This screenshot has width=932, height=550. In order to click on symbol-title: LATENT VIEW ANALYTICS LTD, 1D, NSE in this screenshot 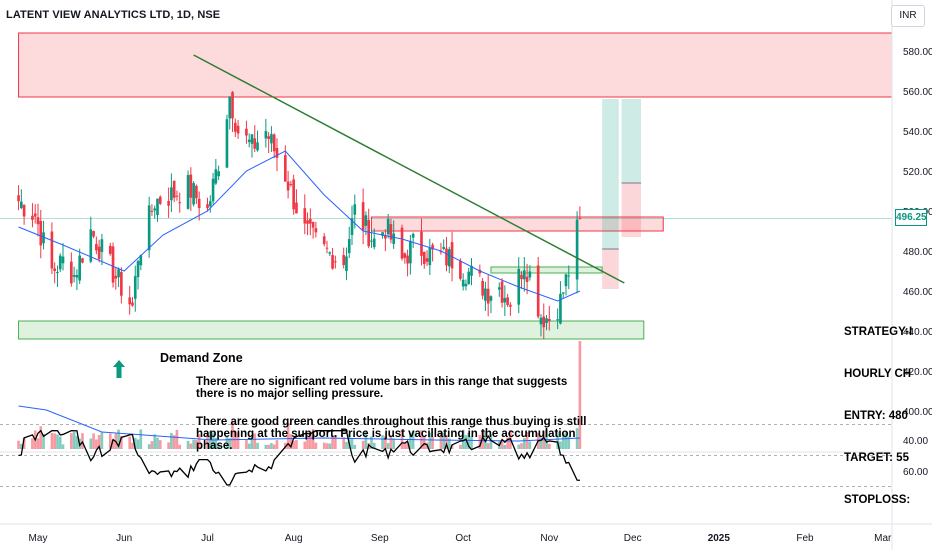, I will do `click(113, 15)`.